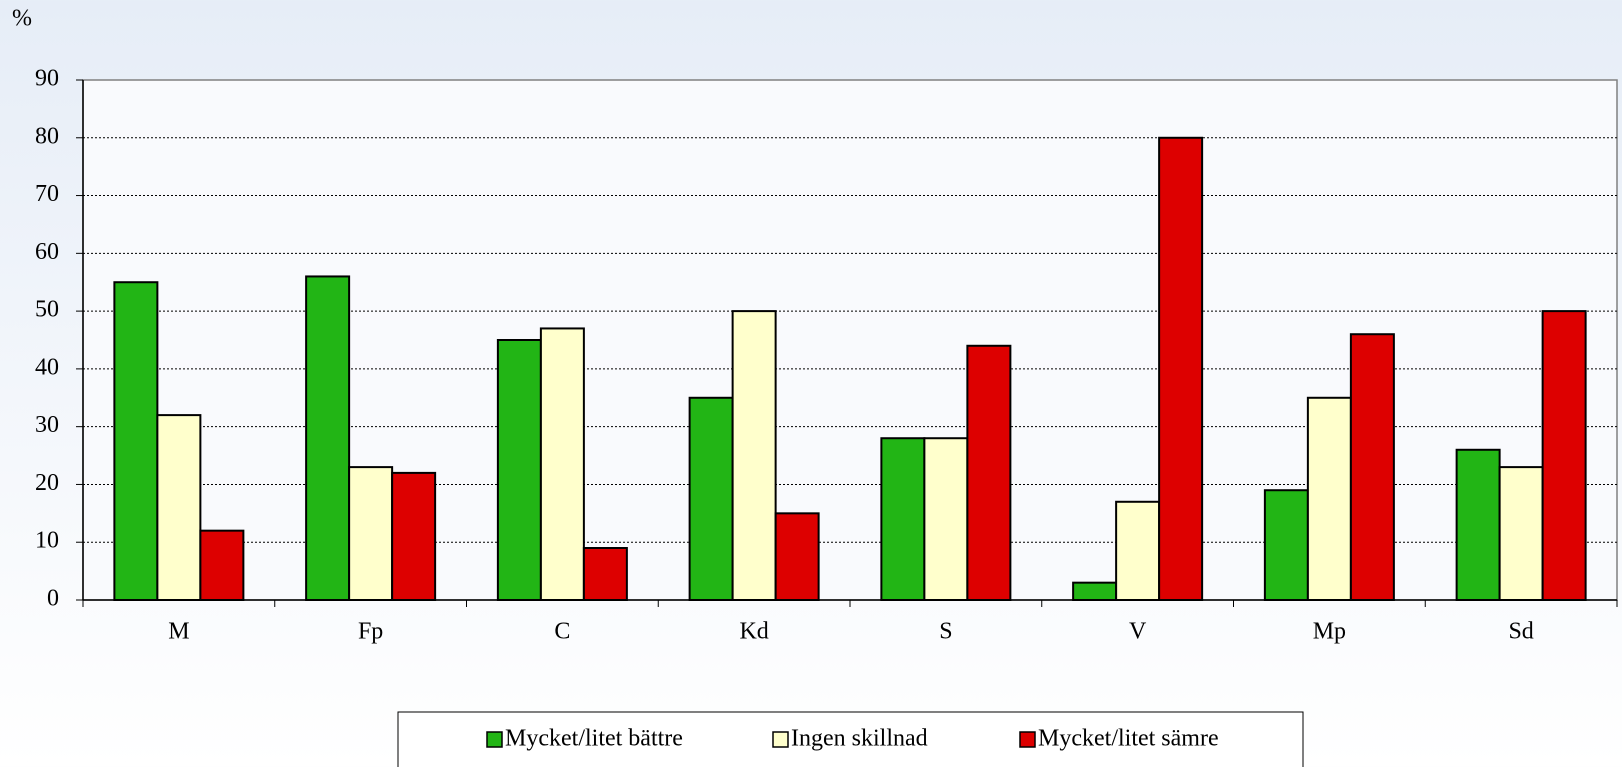  Describe the element at coordinates (562, 632) in the screenshot. I see `x-tick-label: C` at that location.